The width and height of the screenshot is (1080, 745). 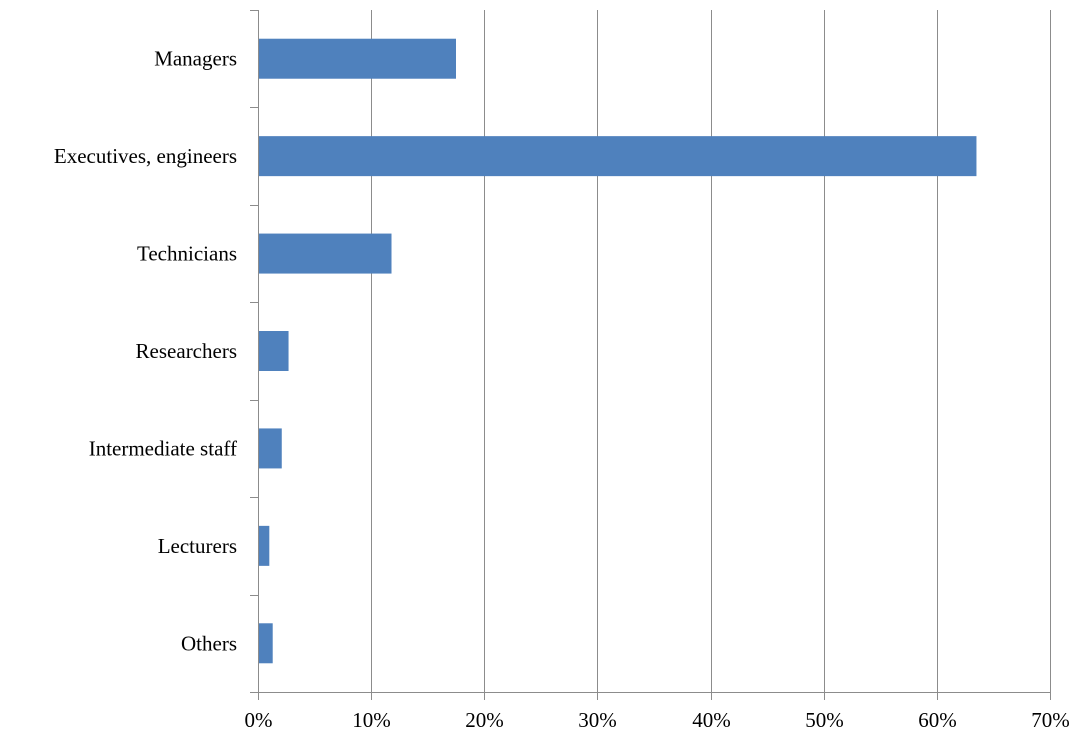 I want to click on y-category-label: Executives, engineers, so click(x=145, y=156).